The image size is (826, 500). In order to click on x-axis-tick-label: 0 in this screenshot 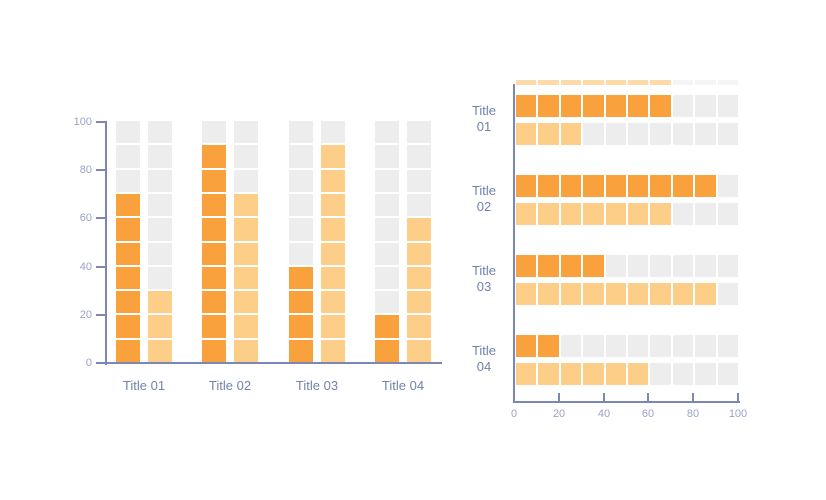, I will do `click(514, 414)`.